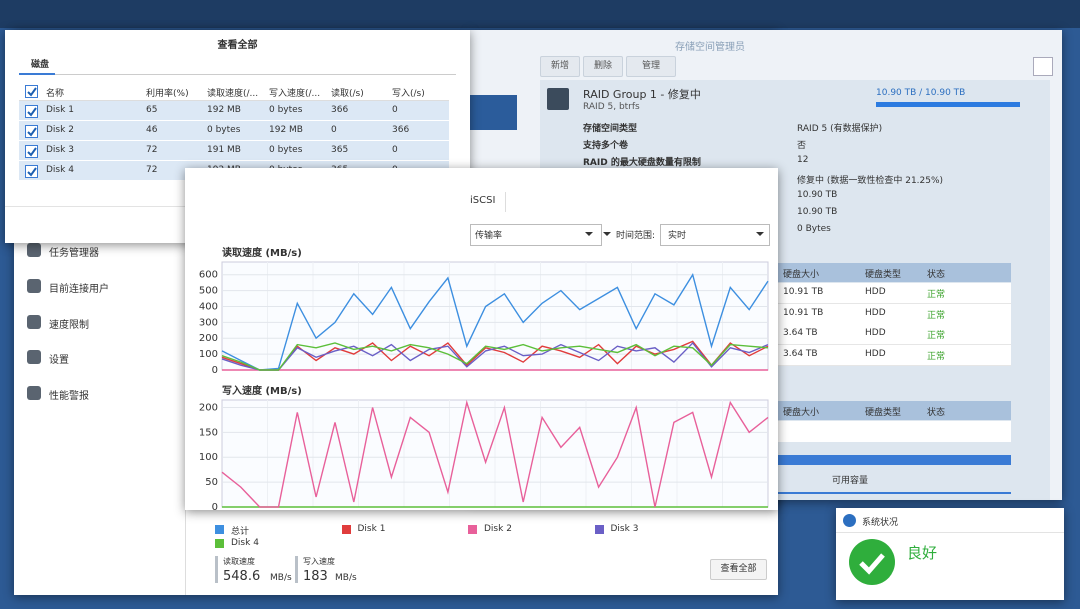 This screenshot has width=1080, height=609. What do you see at coordinates (208, 275) in the screenshot?
I see `y-tick-label: 600` at bounding box center [208, 275].